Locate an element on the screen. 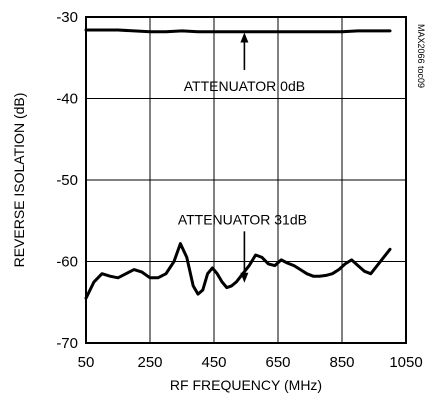 The height and width of the screenshot is (402, 443). x-axis-title: RF FREQUENCY (MHz) is located at coordinates (246, 385).